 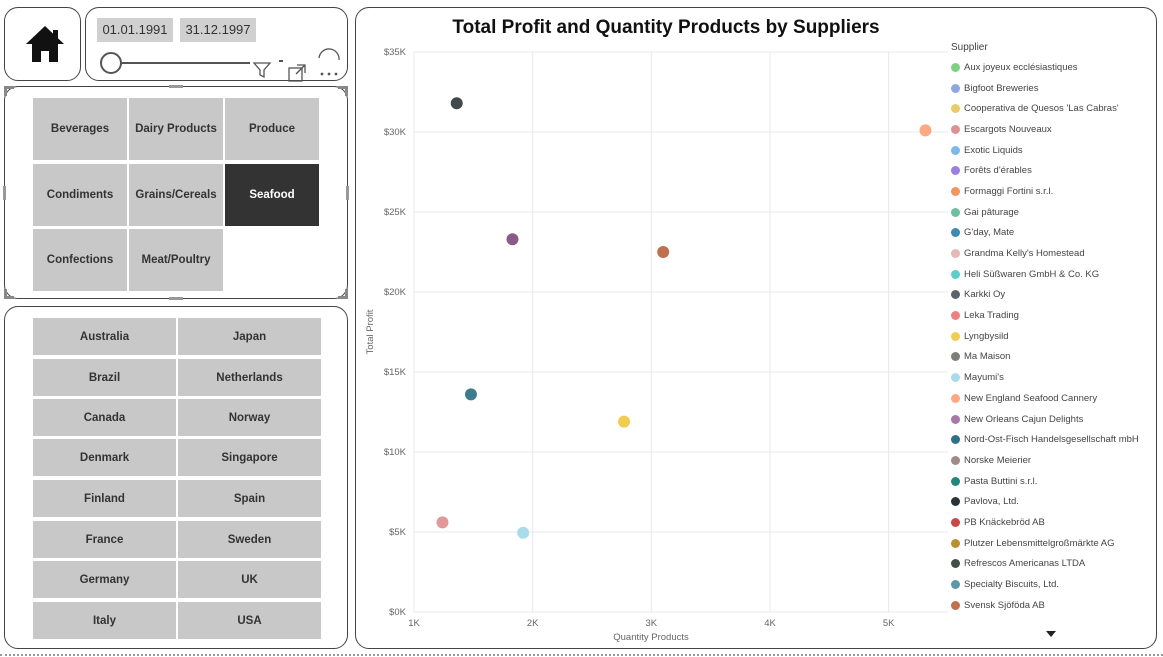 What do you see at coordinates (249, 579) in the screenshot?
I see `country-uk: UK` at bounding box center [249, 579].